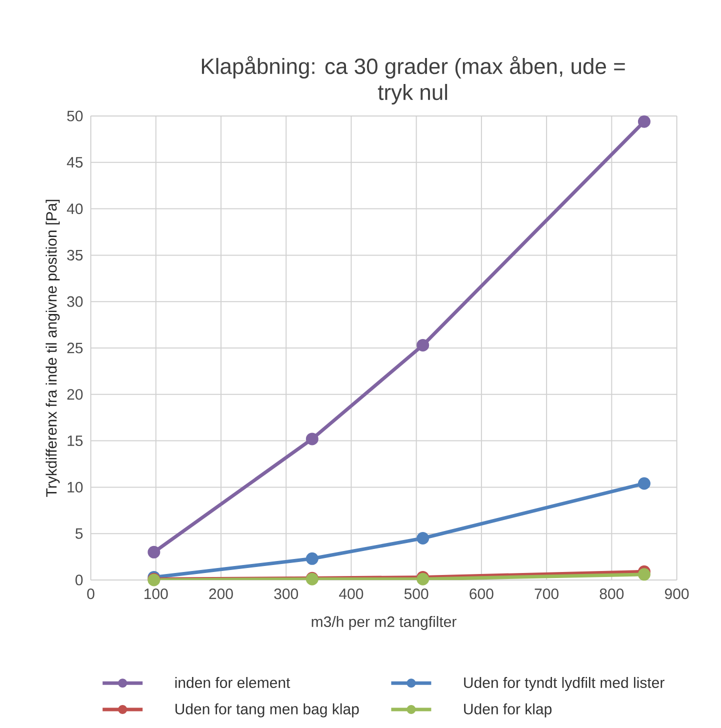 The image size is (721, 728). What do you see at coordinates (79, 580) in the screenshot?
I see `y-tick-label: 0` at bounding box center [79, 580].